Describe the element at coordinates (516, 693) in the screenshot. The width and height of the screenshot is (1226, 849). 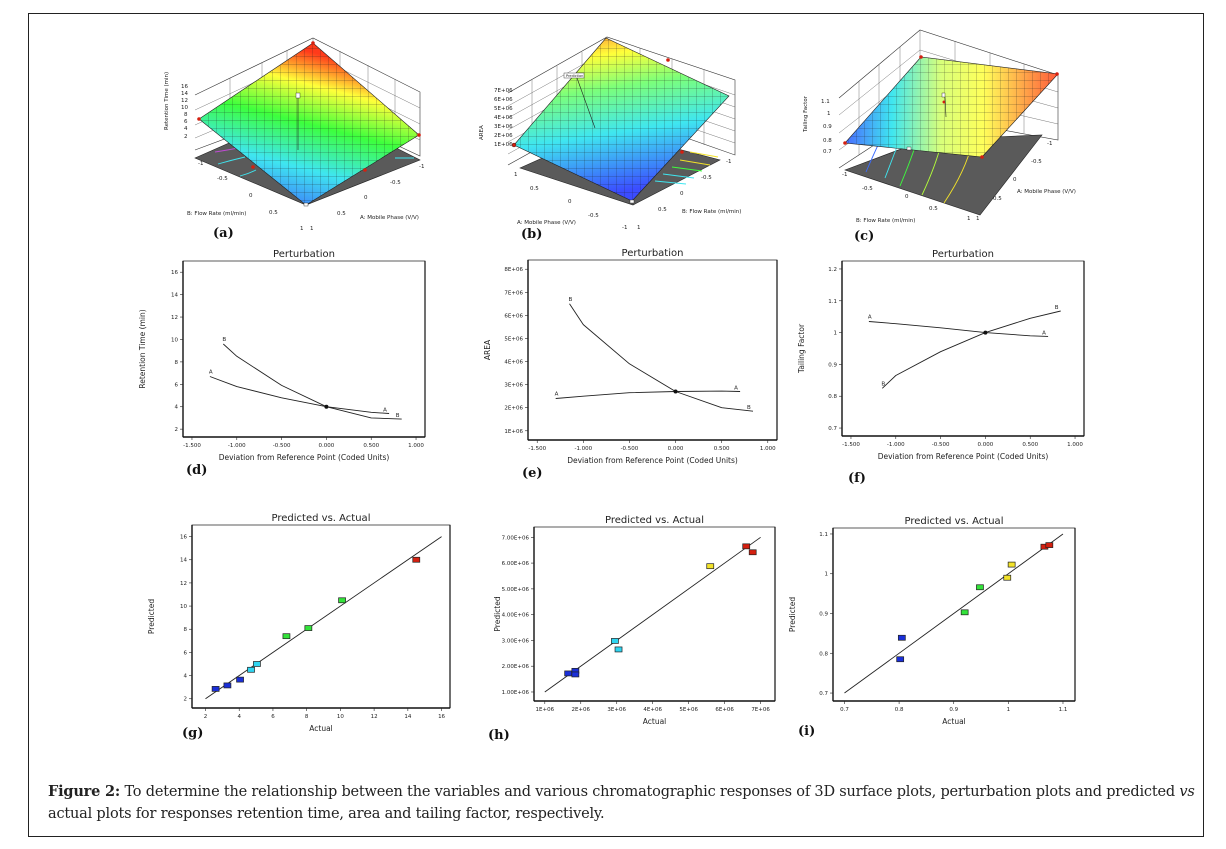
I see `y-tick-label: 1.00E+06` at that location.